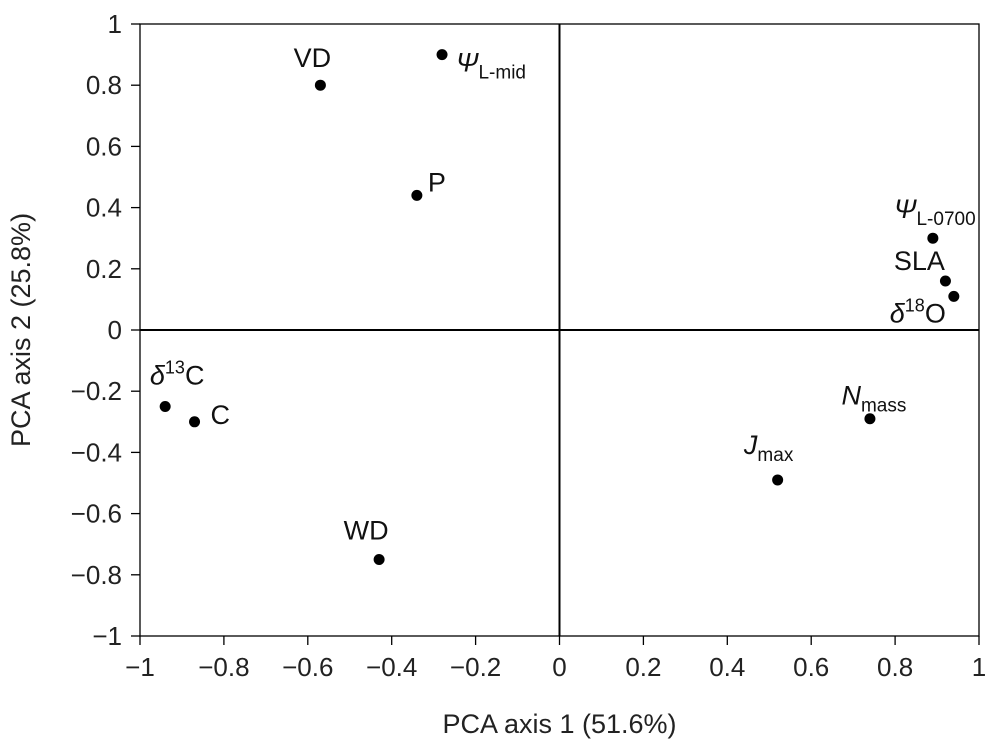 The width and height of the screenshot is (992, 750). What do you see at coordinates (379, 559) in the screenshot?
I see `point-wd` at bounding box center [379, 559].